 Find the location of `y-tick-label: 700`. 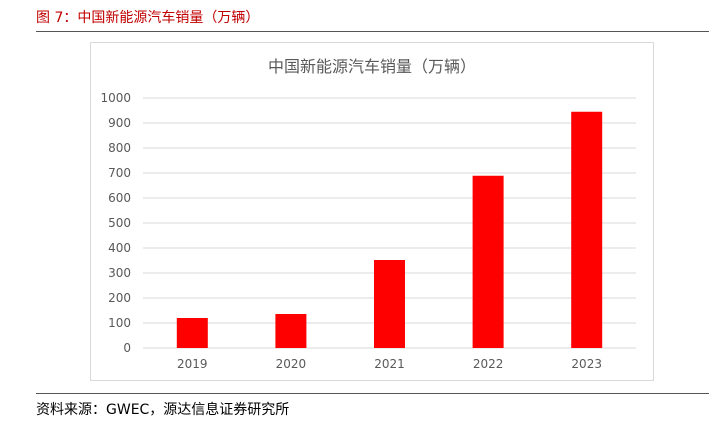

y-tick-label: 700 is located at coordinates (119, 173).